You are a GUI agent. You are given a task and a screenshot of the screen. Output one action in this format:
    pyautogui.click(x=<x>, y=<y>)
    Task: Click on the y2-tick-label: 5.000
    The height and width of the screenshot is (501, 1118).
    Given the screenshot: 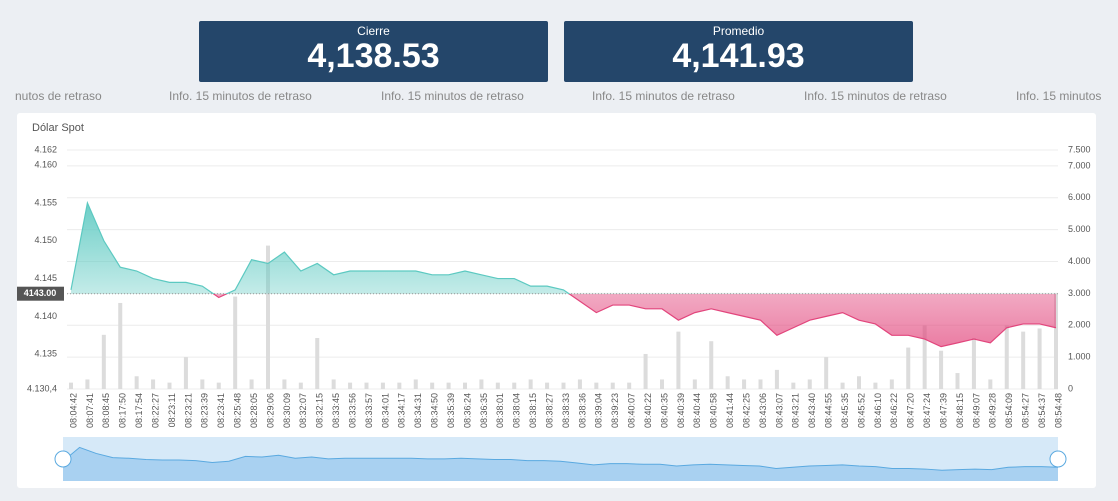 What is the action you would take?
    pyautogui.click(x=1079, y=229)
    